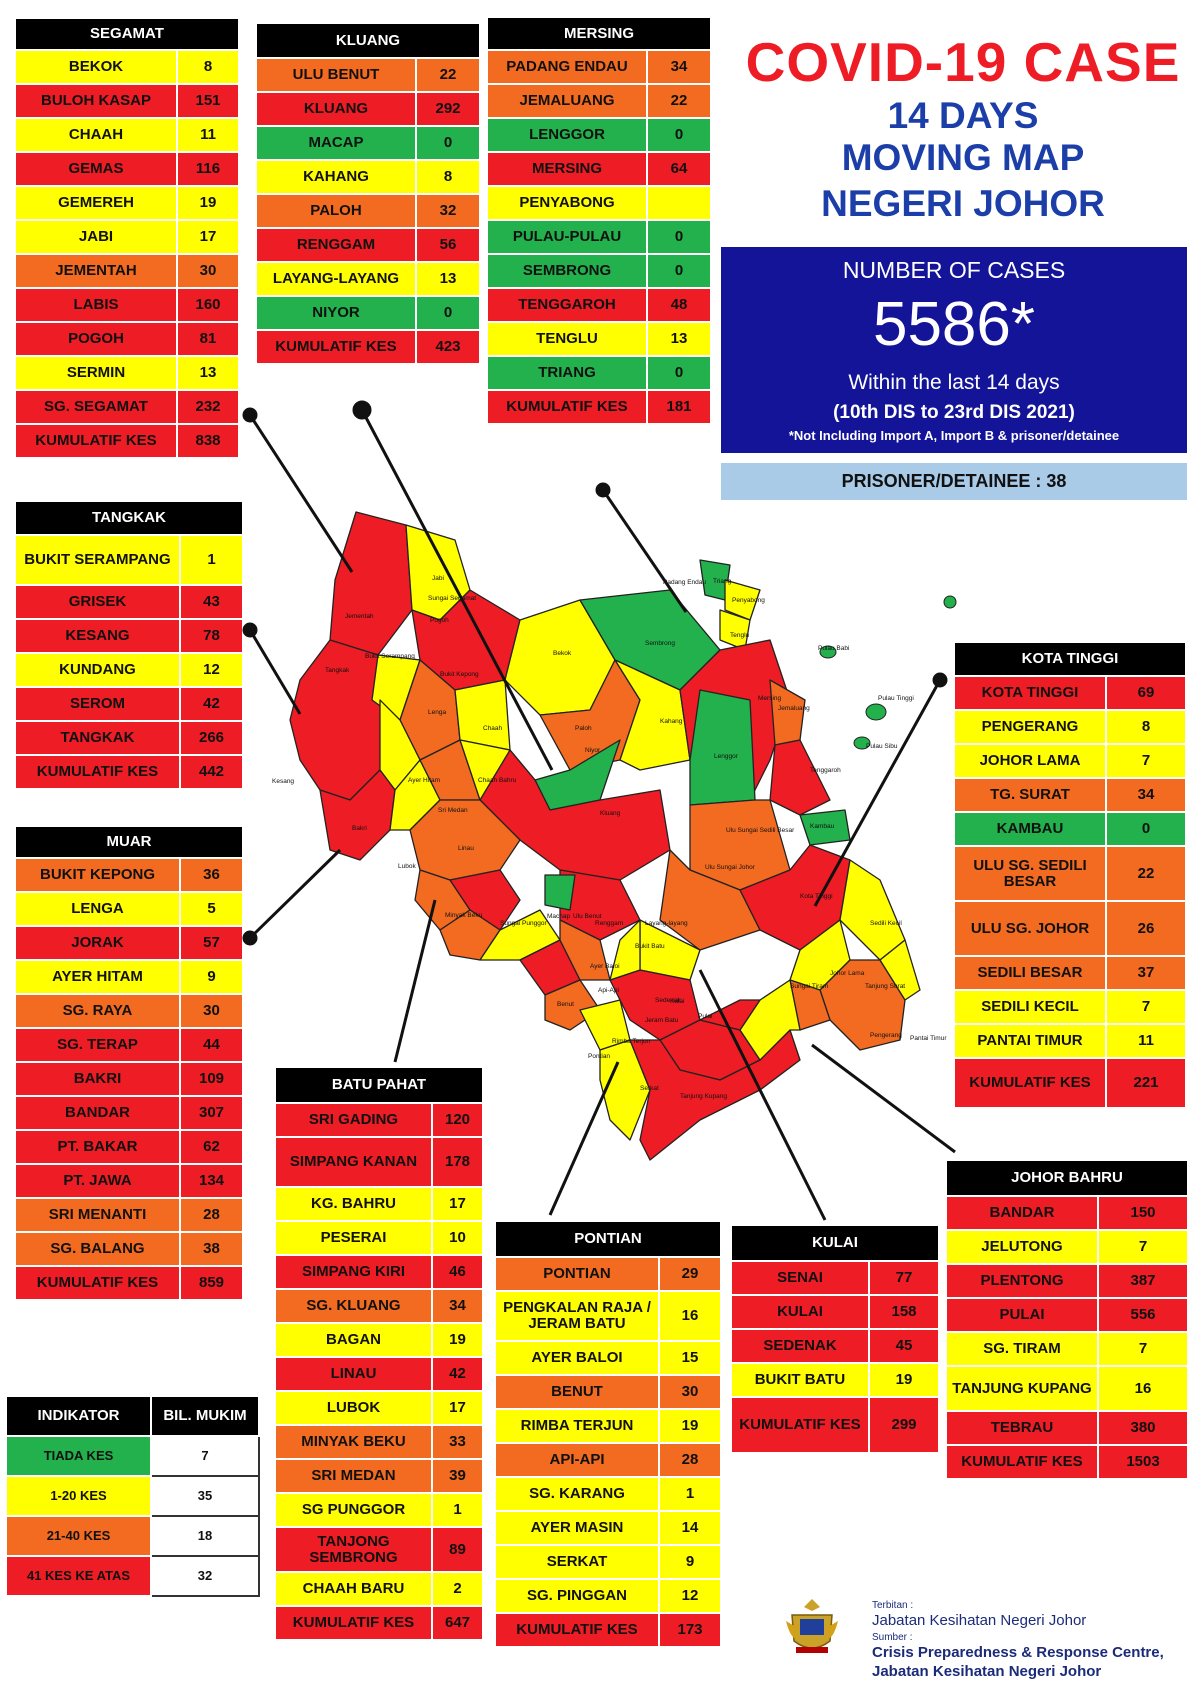 The width and height of the screenshot is (1200, 1699). Describe the element at coordinates (599, 33) in the screenshot. I see `mersing-table-title: MERSING` at that location.